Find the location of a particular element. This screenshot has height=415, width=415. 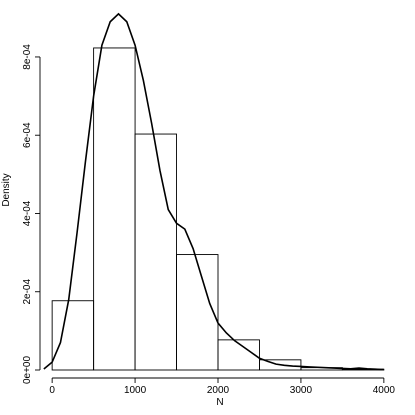

y-tick-label: 0e+00 is located at coordinates (27, 370).